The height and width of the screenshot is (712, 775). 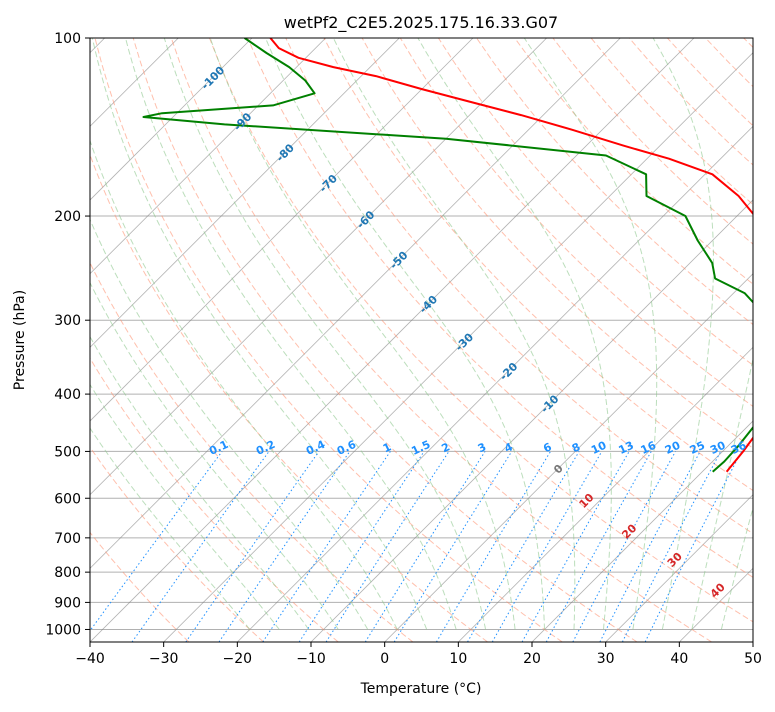 What do you see at coordinates (164, 659) in the screenshot?
I see `x-tick-label: −30` at bounding box center [164, 659].